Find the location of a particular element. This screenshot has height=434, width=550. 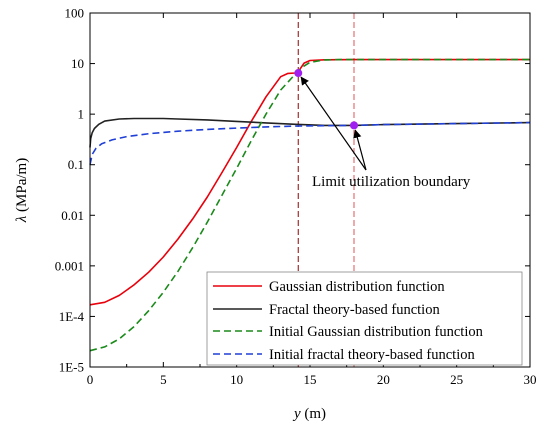

y-tick-label-0: 1E-5 is located at coordinates (71, 367).